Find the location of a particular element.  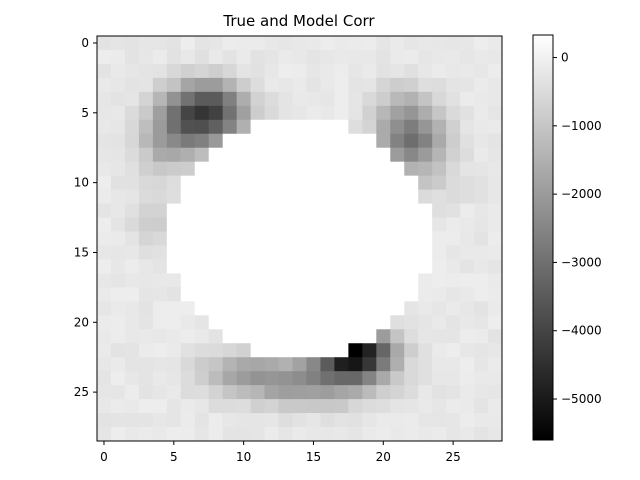

y-tick-label: 25 is located at coordinates (81, 392).